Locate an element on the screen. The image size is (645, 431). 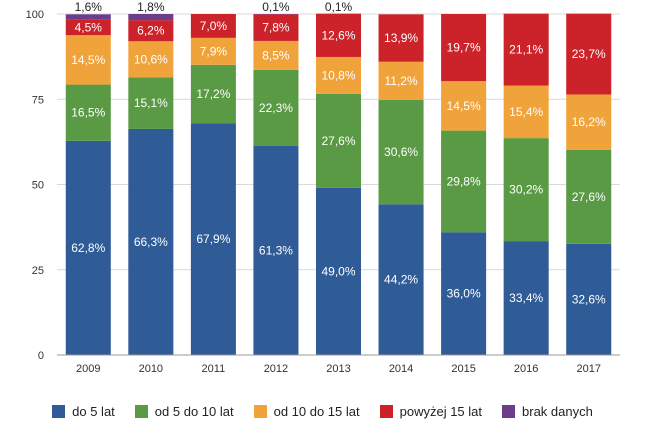
data-label: 36,0% is located at coordinates (464, 294).